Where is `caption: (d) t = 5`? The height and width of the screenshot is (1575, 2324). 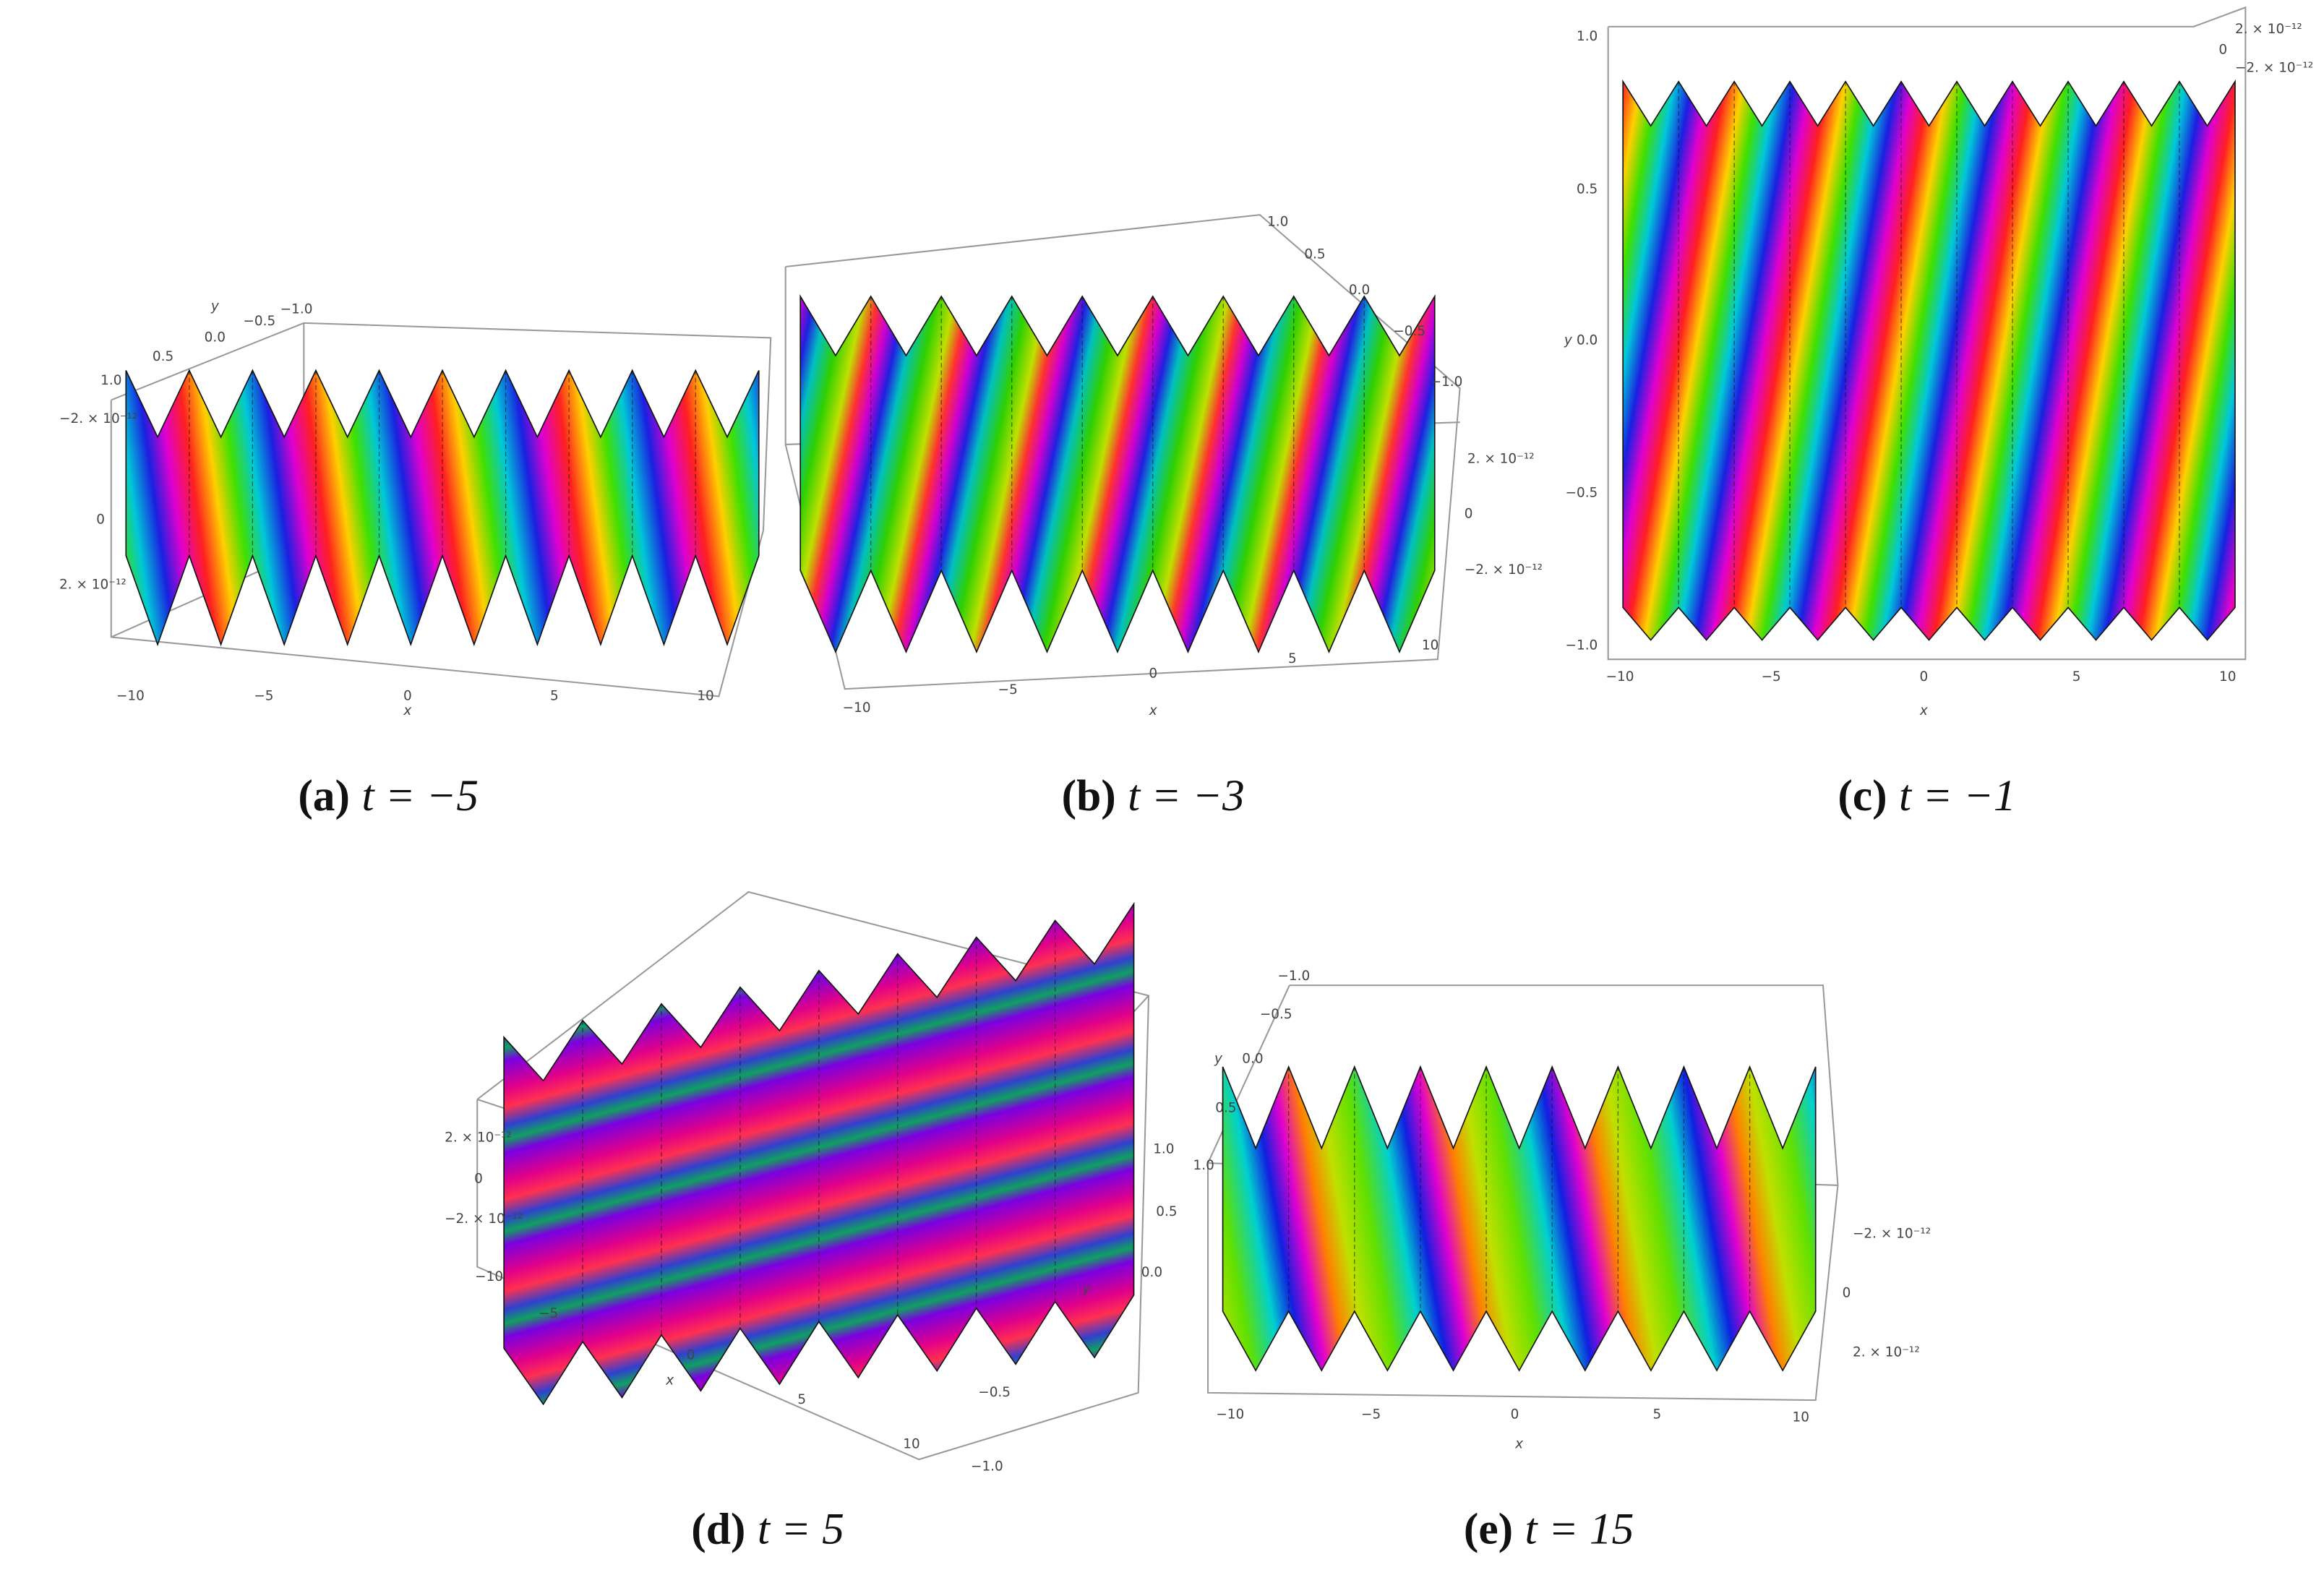 caption: (d) t = 5 is located at coordinates (767, 1530).